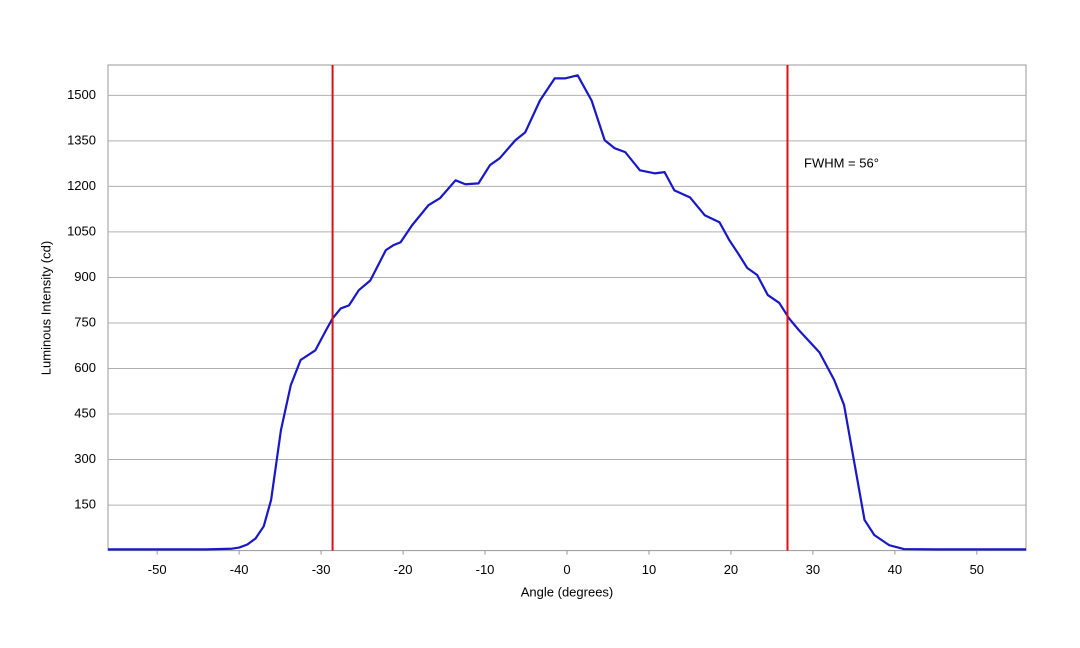 This screenshot has width=1080, height=648. What do you see at coordinates (81, 94) in the screenshot?
I see `y-tick-label: 1500` at bounding box center [81, 94].